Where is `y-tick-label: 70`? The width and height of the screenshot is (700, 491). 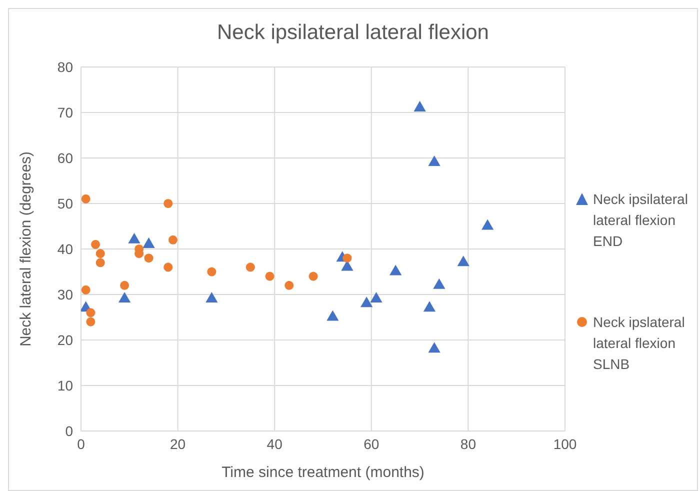 y-tick-label: 70 is located at coordinates (65, 112).